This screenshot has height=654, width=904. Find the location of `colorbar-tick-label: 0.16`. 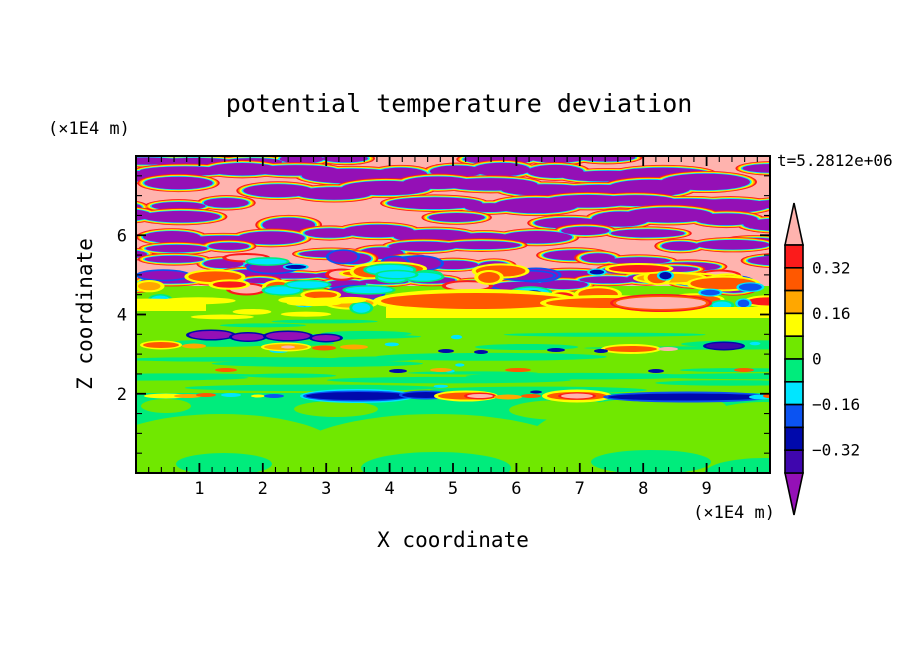

colorbar-tick-label: 0.16 is located at coordinates (831, 313).